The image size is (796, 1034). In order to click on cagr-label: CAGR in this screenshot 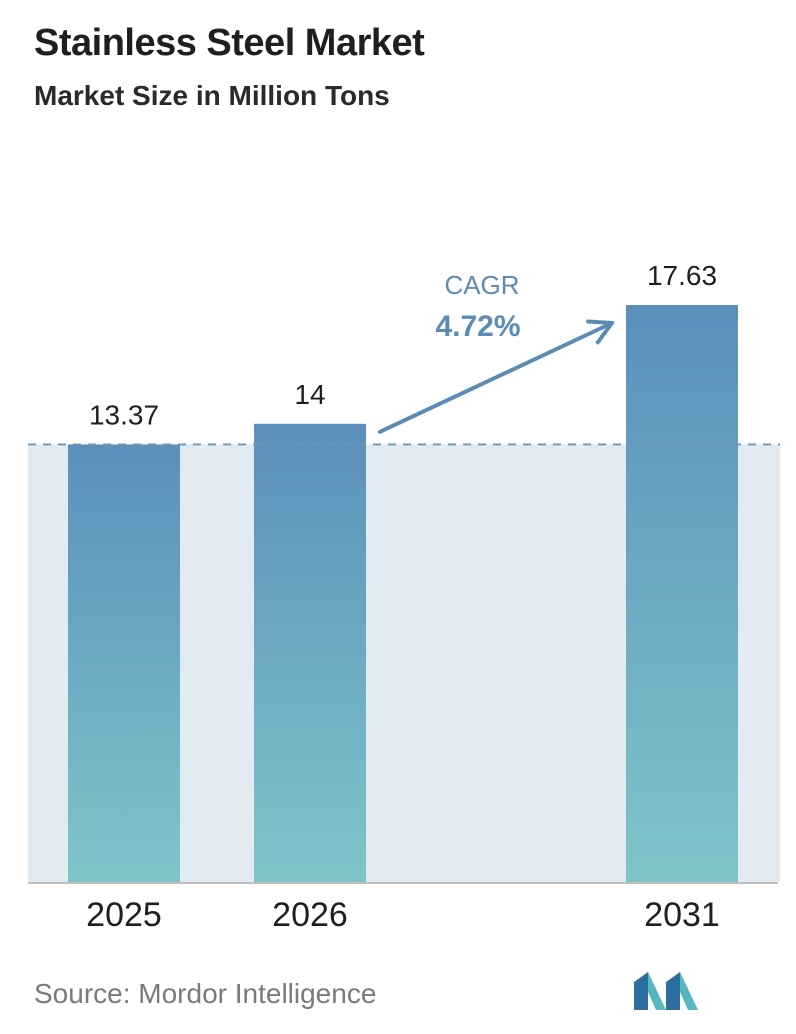, I will do `click(481, 285)`.